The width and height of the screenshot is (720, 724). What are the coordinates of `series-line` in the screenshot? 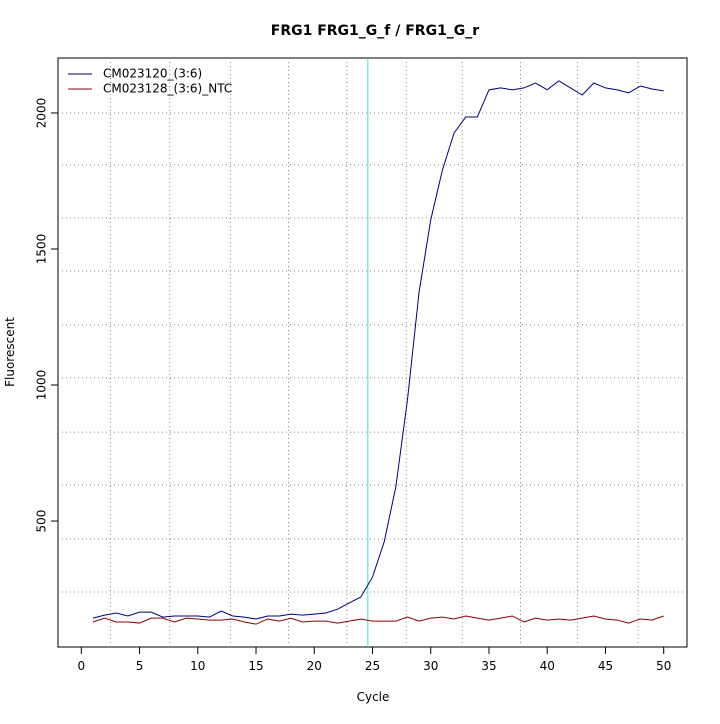 It's located at (378, 620).